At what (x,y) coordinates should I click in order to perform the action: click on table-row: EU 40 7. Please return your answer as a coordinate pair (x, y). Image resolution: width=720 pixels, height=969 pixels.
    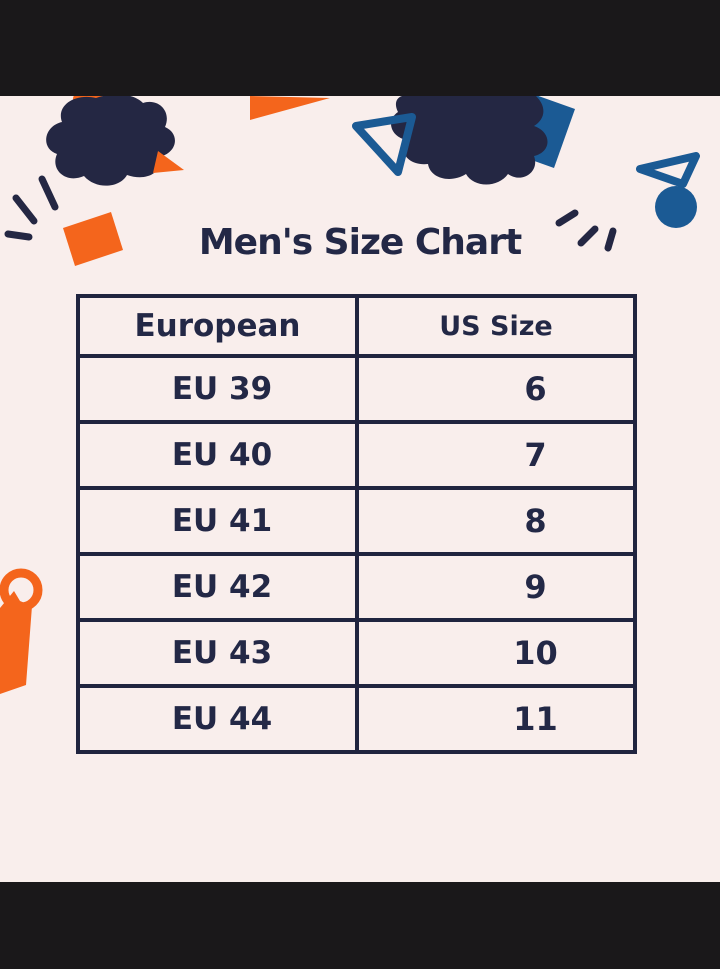
    Looking at the image, I should click on (356, 455).